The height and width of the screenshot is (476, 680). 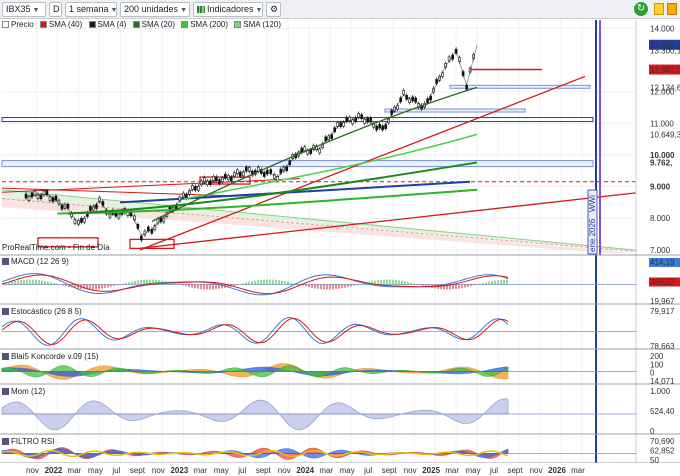 I want to click on red-channel-line, so click(x=319, y=225).